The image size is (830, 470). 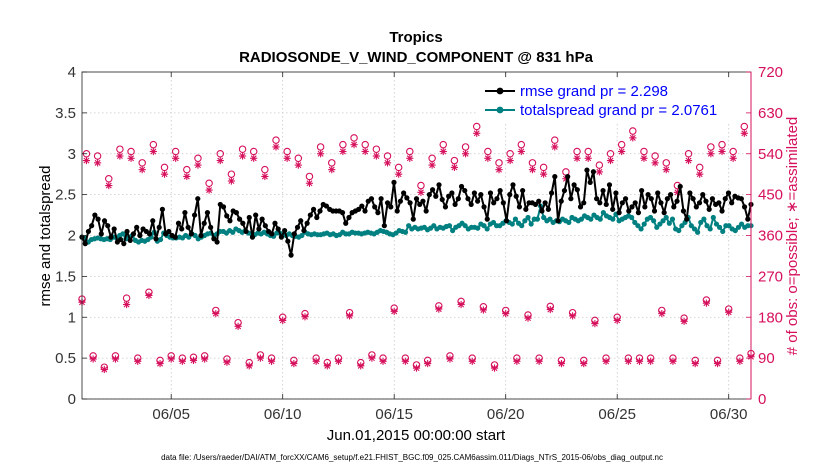 I want to click on legend-box, so click(x=612, y=100).